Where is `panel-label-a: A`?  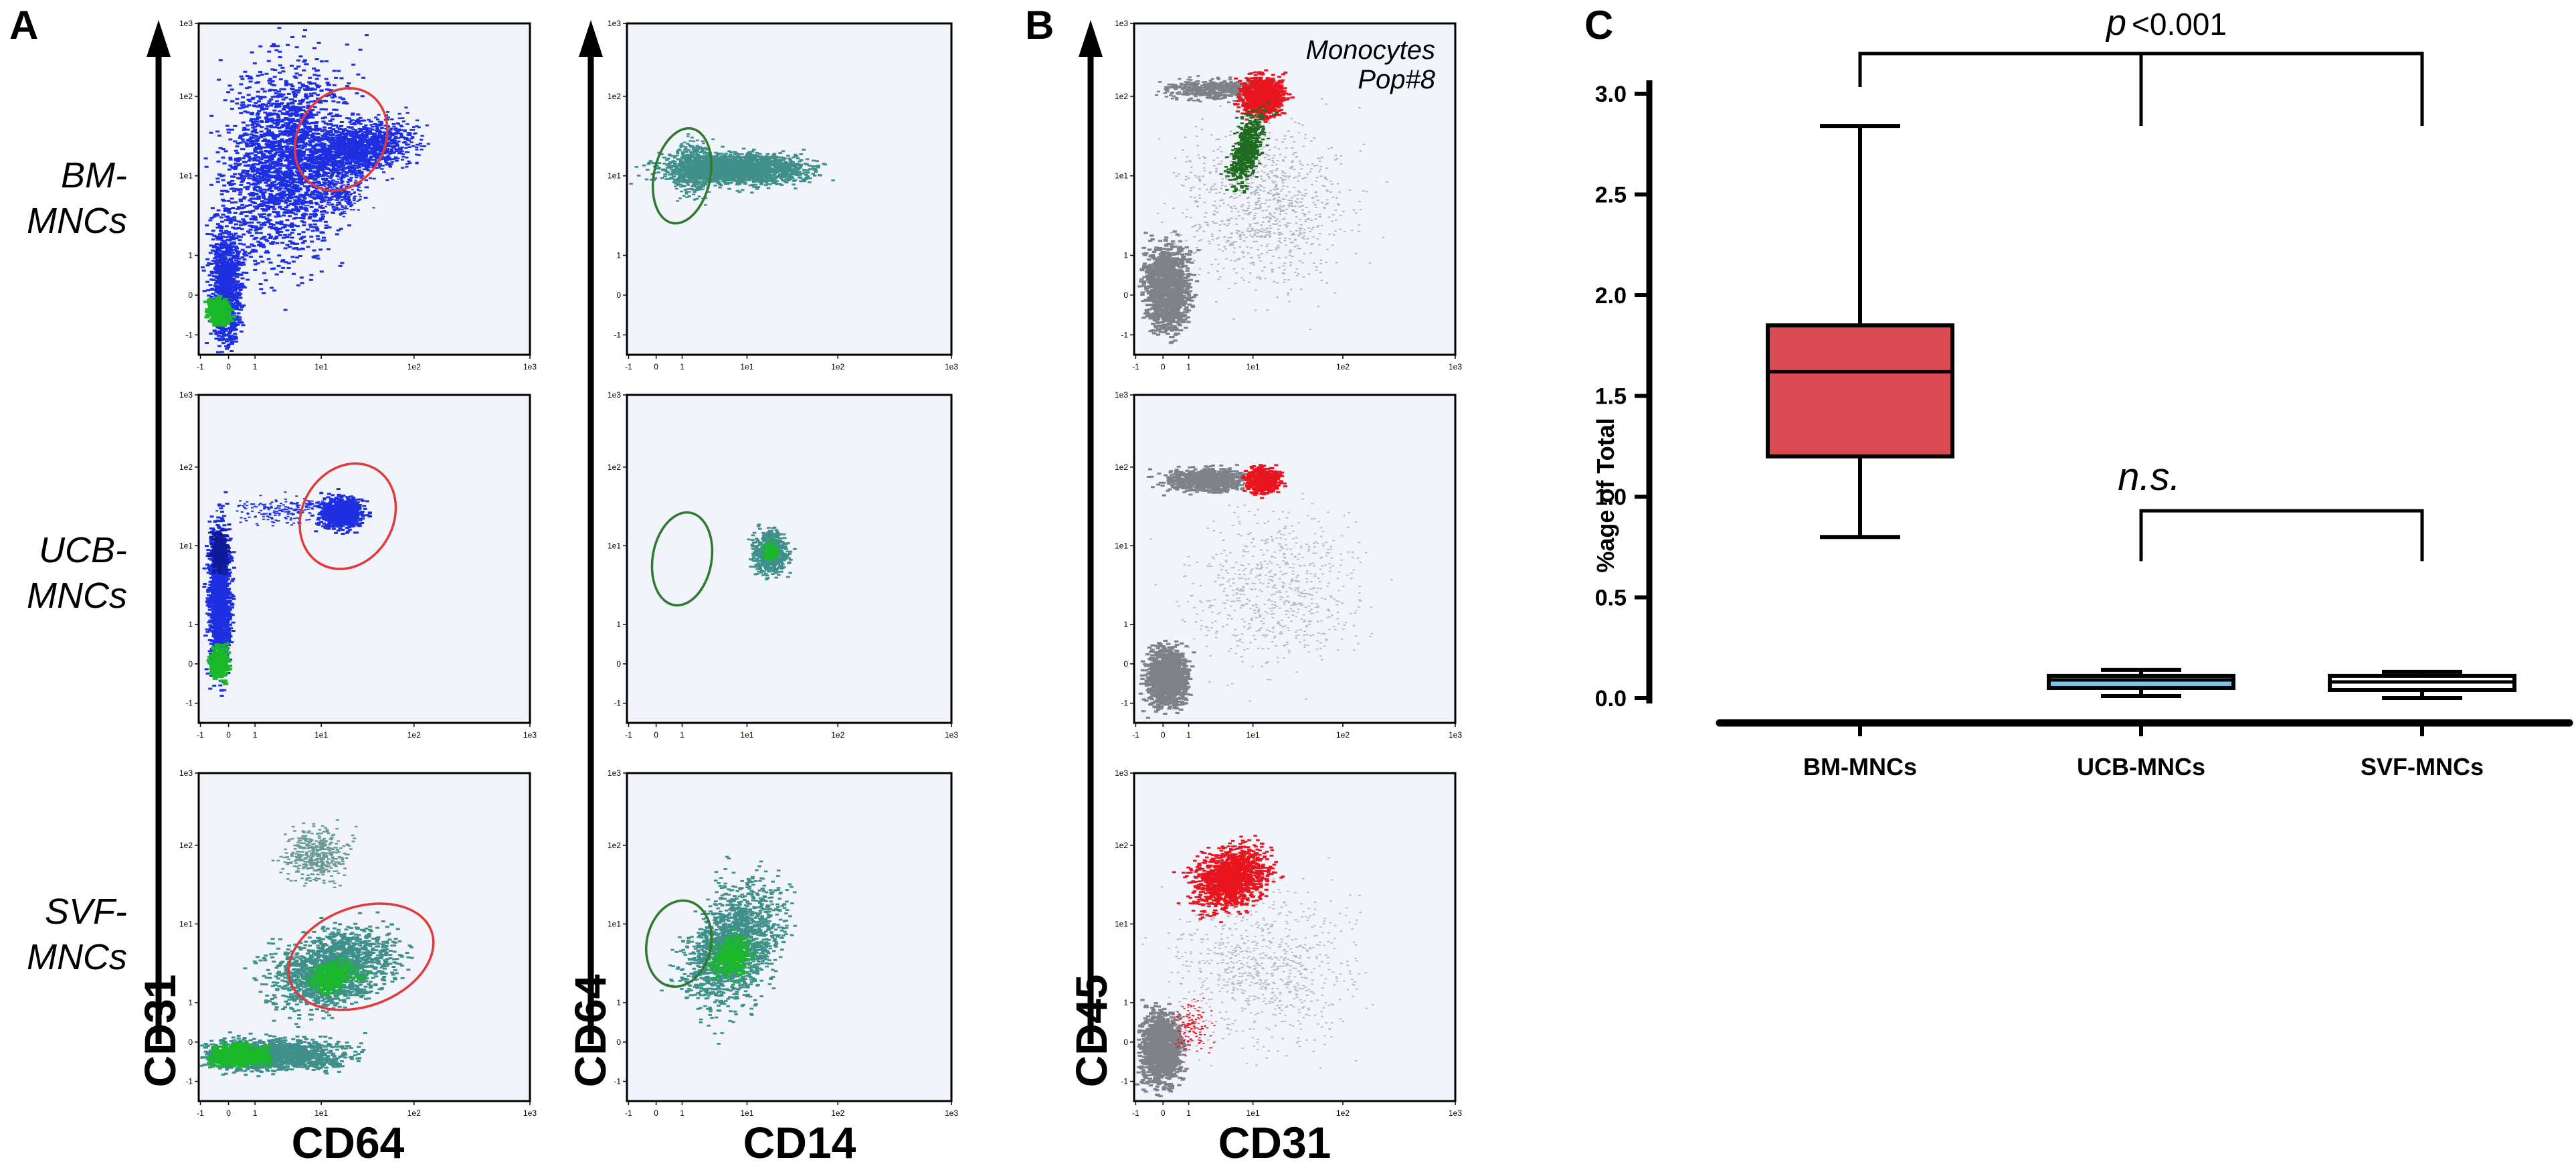 panel-label-a: A is located at coordinates (23, 25).